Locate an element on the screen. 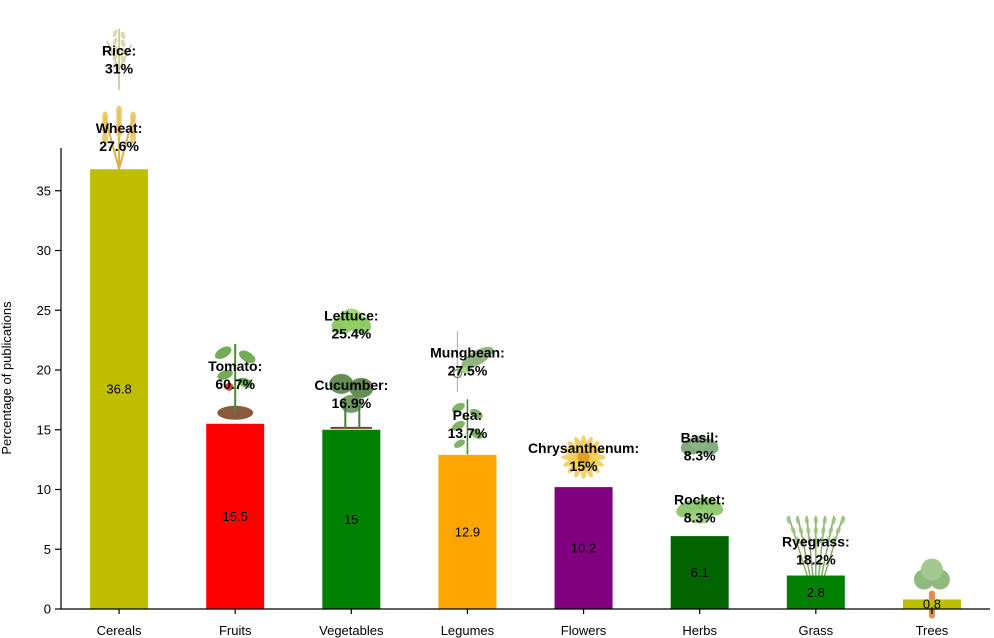 The height and width of the screenshot is (638, 994). basil-leaf-icon is located at coordinates (699, 445).